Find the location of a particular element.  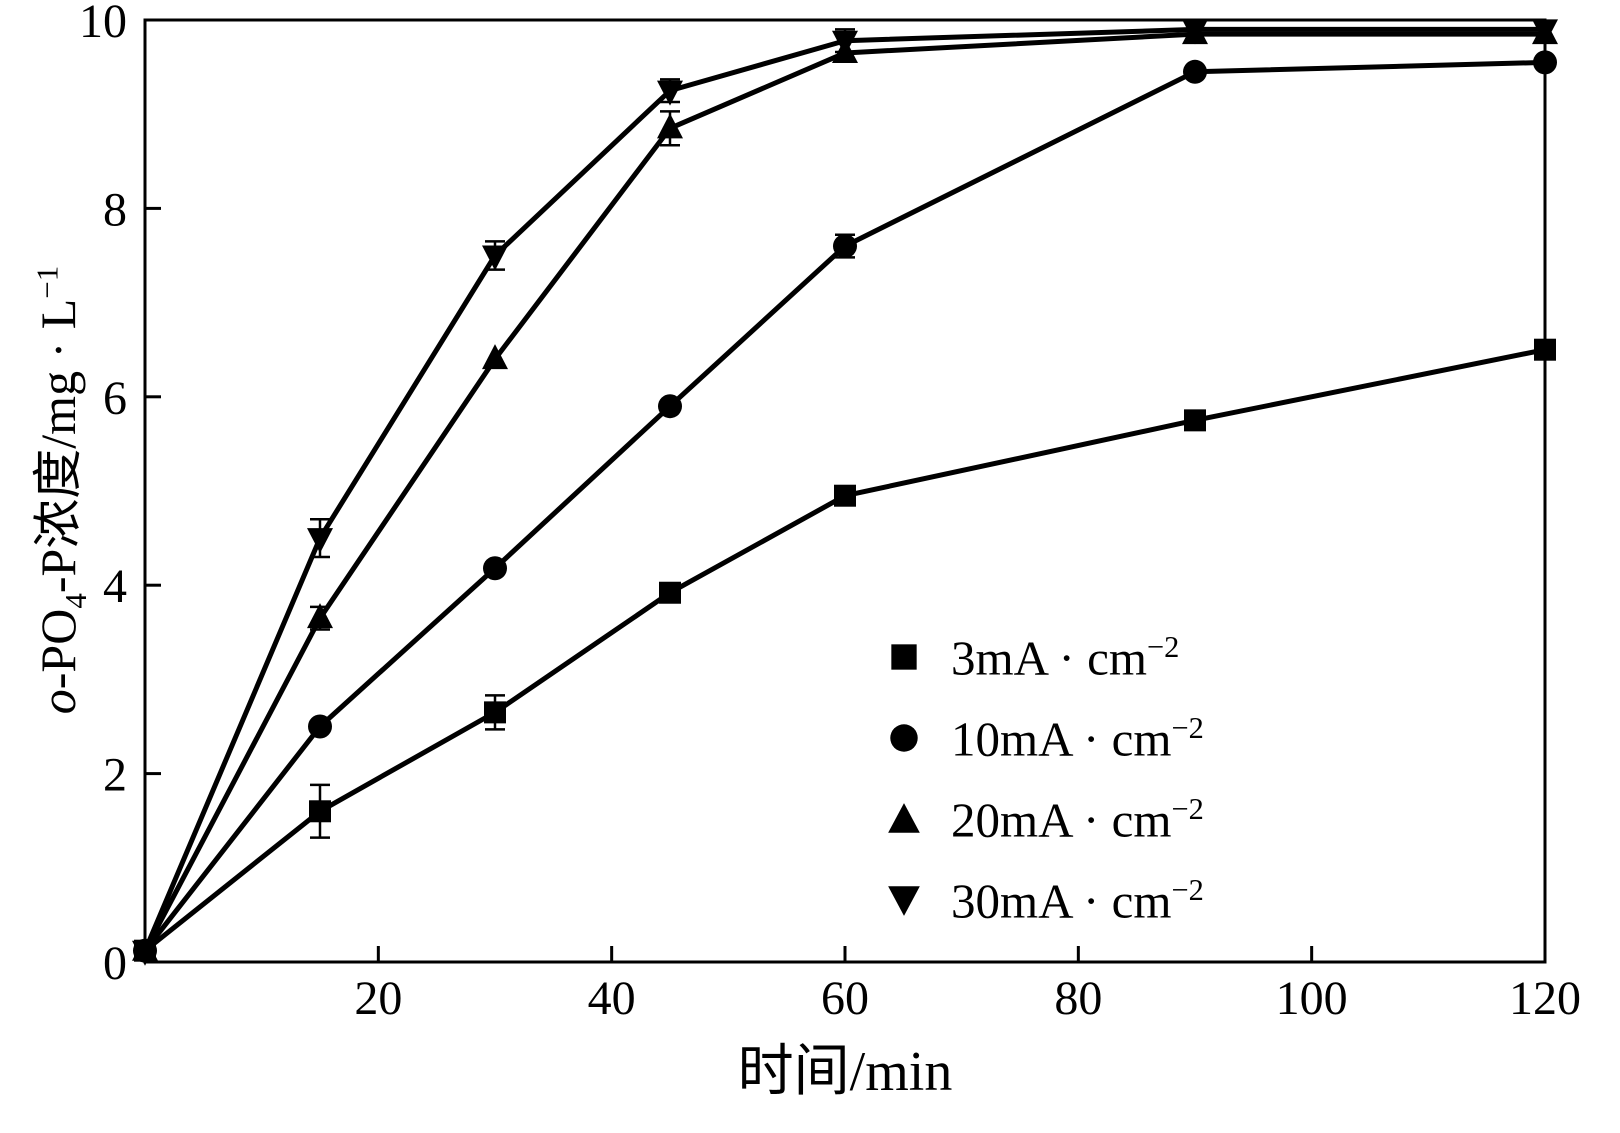

legend-label: 3mA · cm−2 is located at coordinates (1065, 657).